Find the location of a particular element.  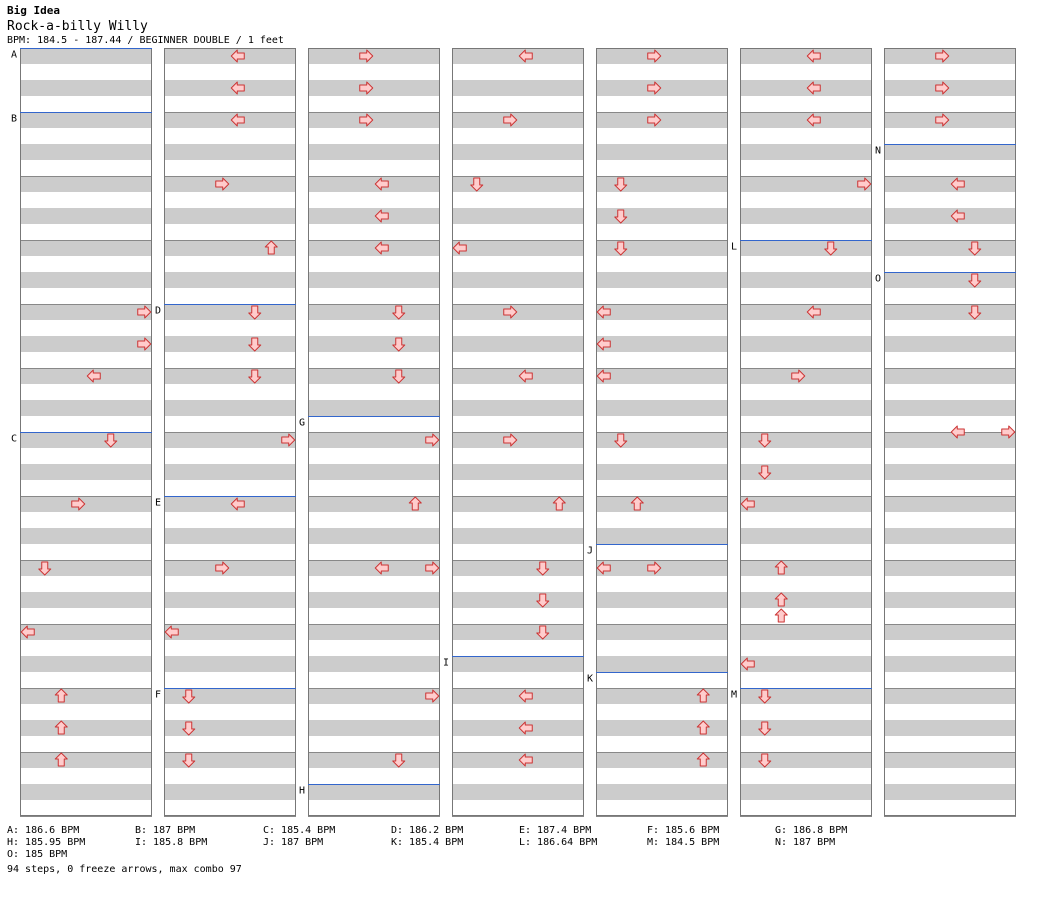

bpm-legend-entry: A: 186.6 BPM is located at coordinates (43, 830).